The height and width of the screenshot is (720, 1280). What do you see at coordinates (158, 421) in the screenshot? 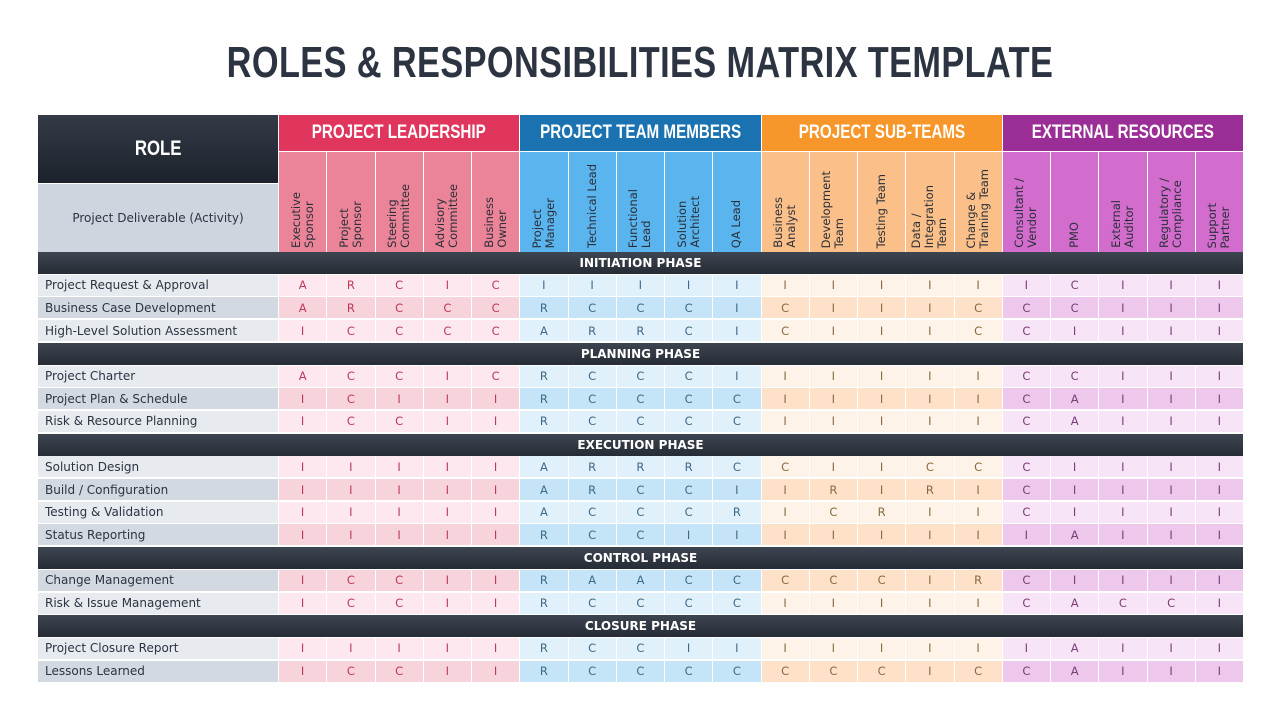
I see `activity-label: Risk & Resource Planning` at bounding box center [158, 421].